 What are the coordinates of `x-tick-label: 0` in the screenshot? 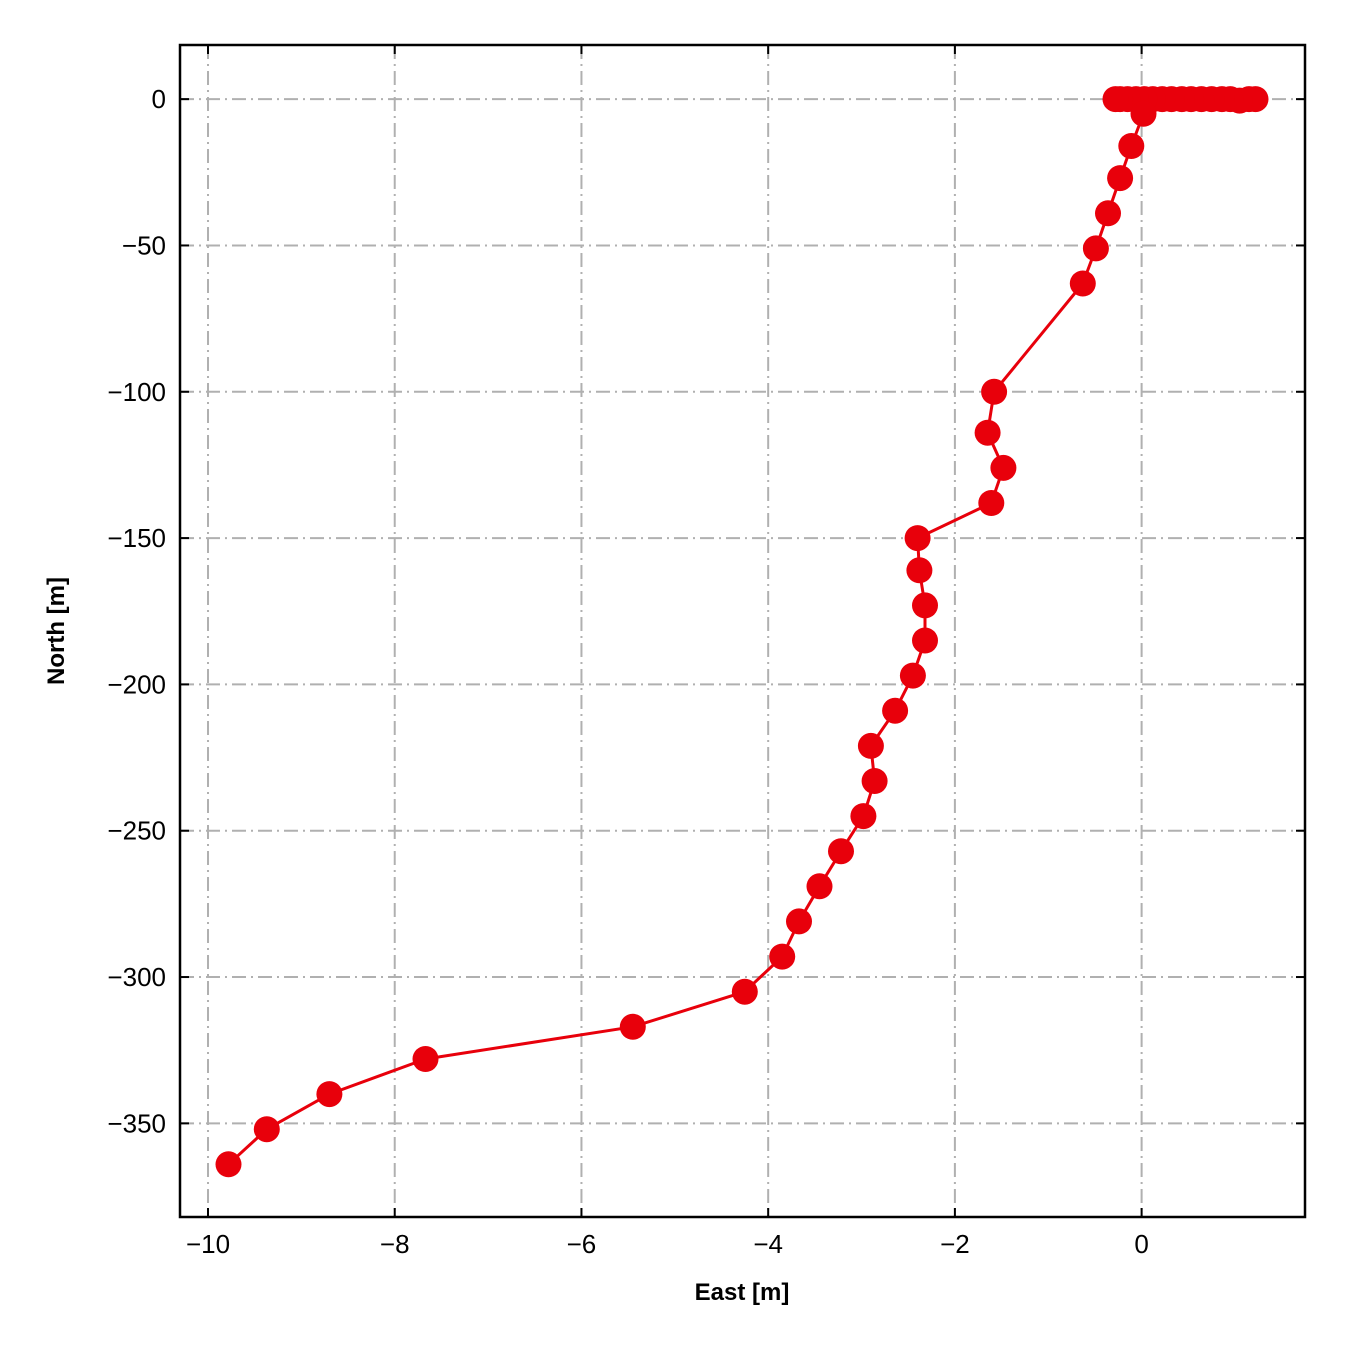 It's located at (1141, 1244).